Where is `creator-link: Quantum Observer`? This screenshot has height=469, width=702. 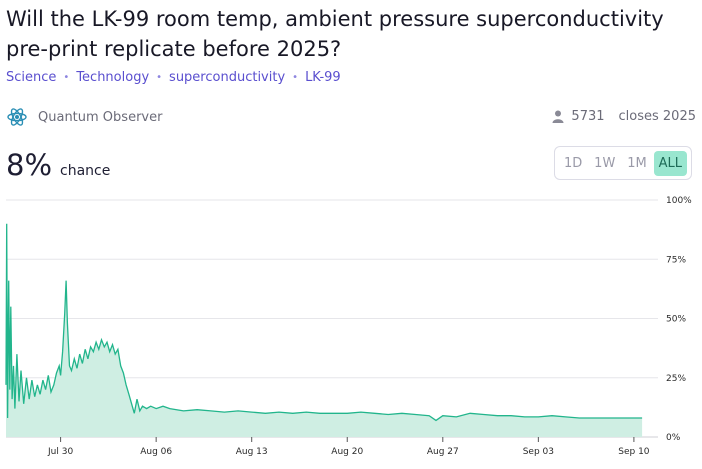
creator-link: Quantum Observer is located at coordinates (84, 117).